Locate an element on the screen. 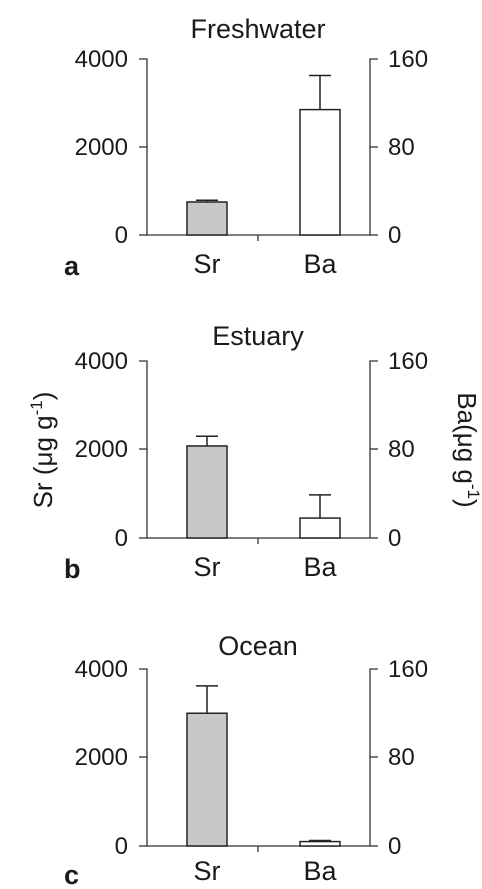 This screenshot has height=889, width=482. panel-c-bar-sr is located at coordinates (207, 779).